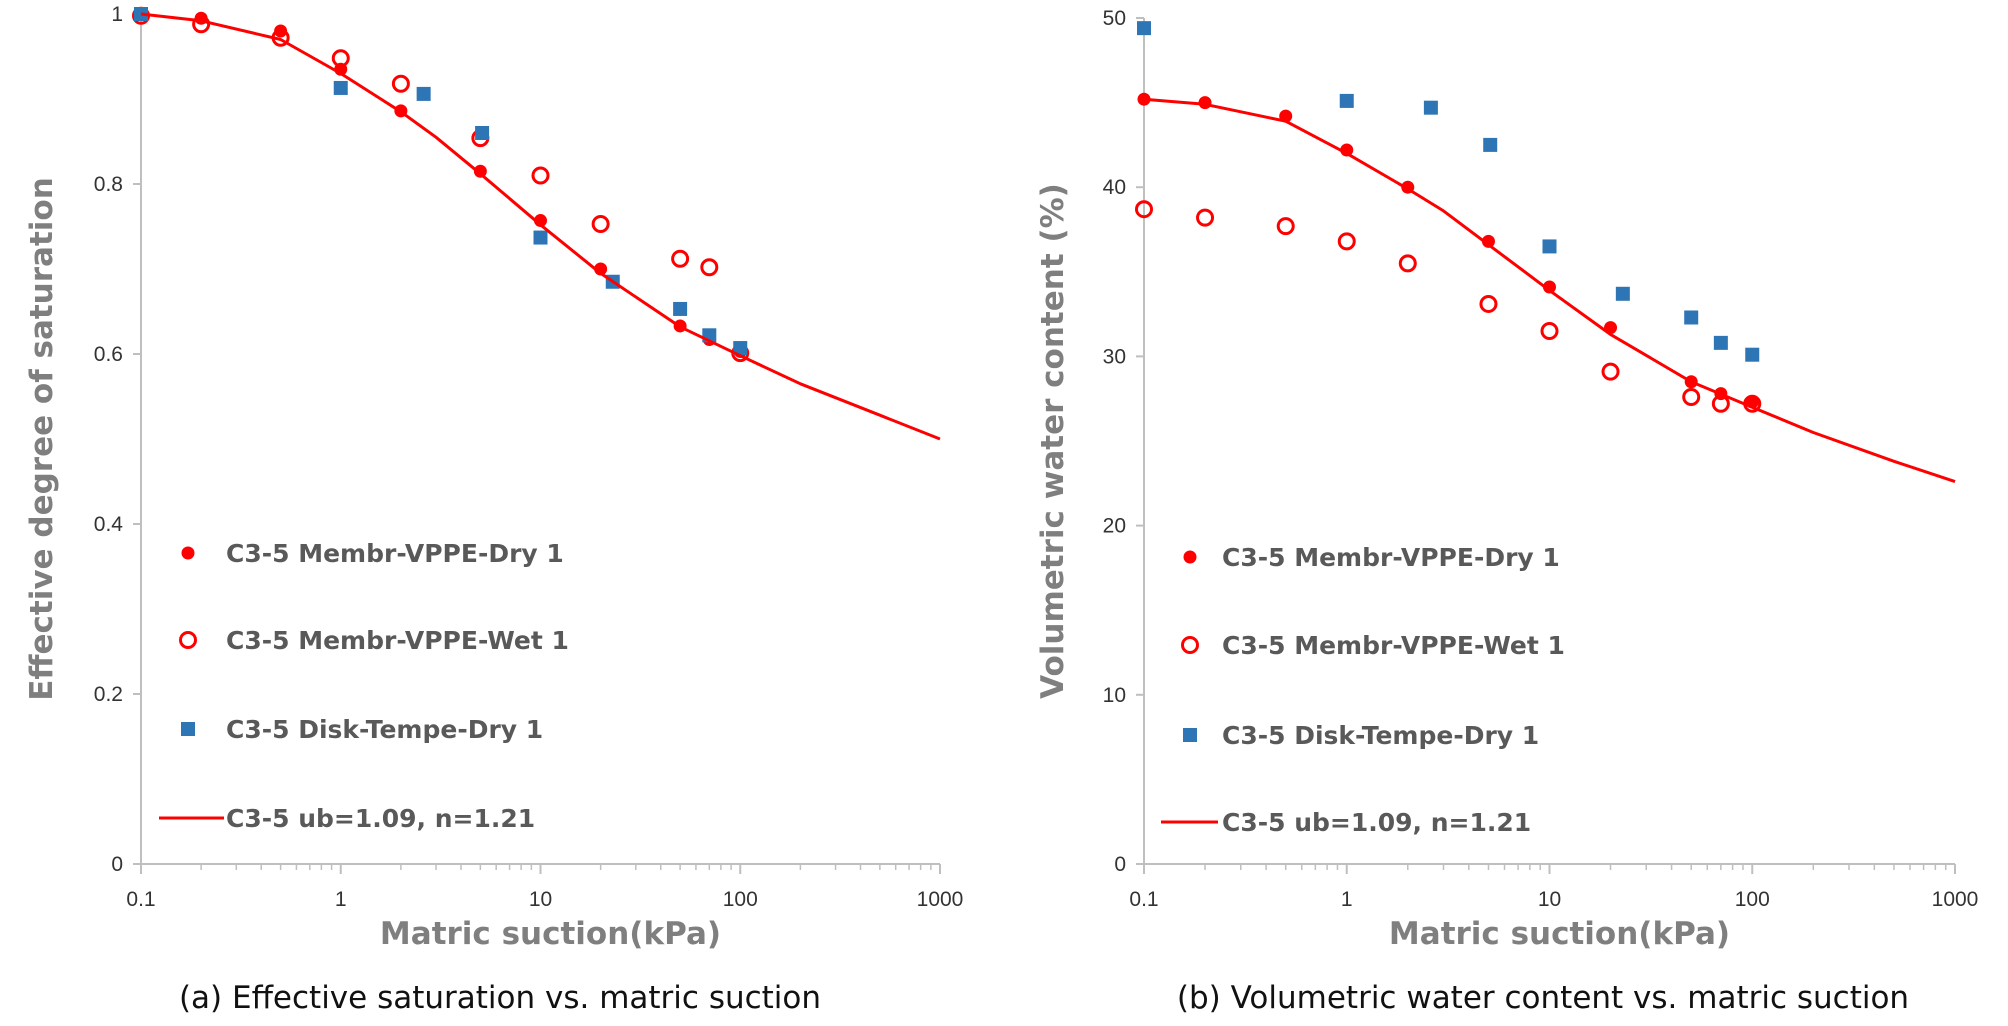 Image resolution: width=2008 pixels, height=1026 pixels. What do you see at coordinates (1053, 441) in the screenshot?
I see `y-axis-title: Volumetric water content (%)` at bounding box center [1053, 441].